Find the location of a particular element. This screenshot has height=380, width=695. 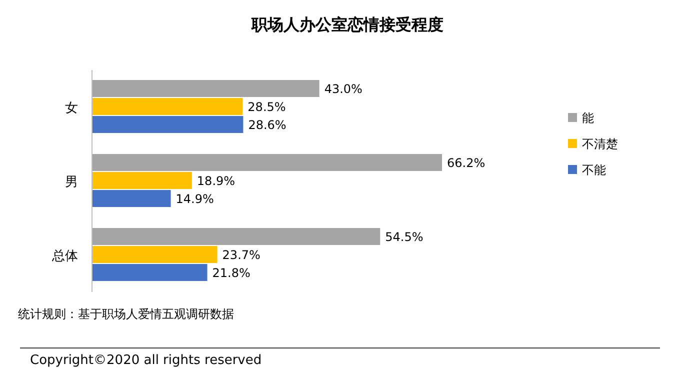

data-label: 21.8% is located at coordinates (231, 273).